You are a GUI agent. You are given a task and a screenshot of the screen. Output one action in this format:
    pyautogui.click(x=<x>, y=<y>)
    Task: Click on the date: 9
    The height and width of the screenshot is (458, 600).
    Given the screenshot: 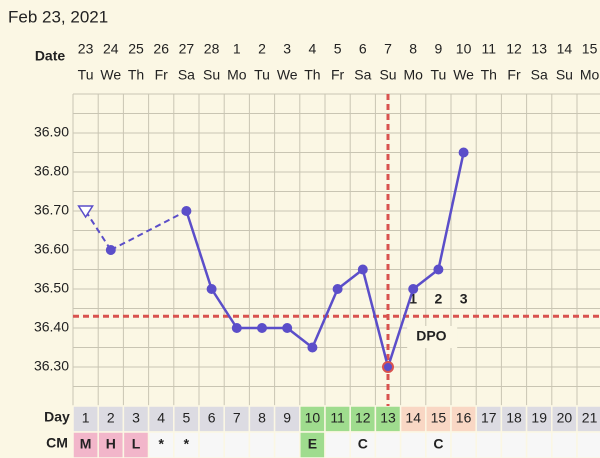 What is the action you would take?
    pyautogui.click(x=439, y=49)
    